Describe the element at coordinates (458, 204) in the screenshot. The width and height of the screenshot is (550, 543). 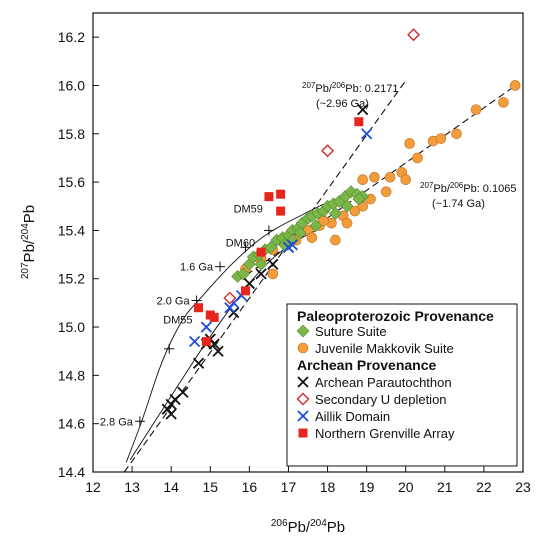
I see `regression-age-label: (~1.74 Ga)` at that location.